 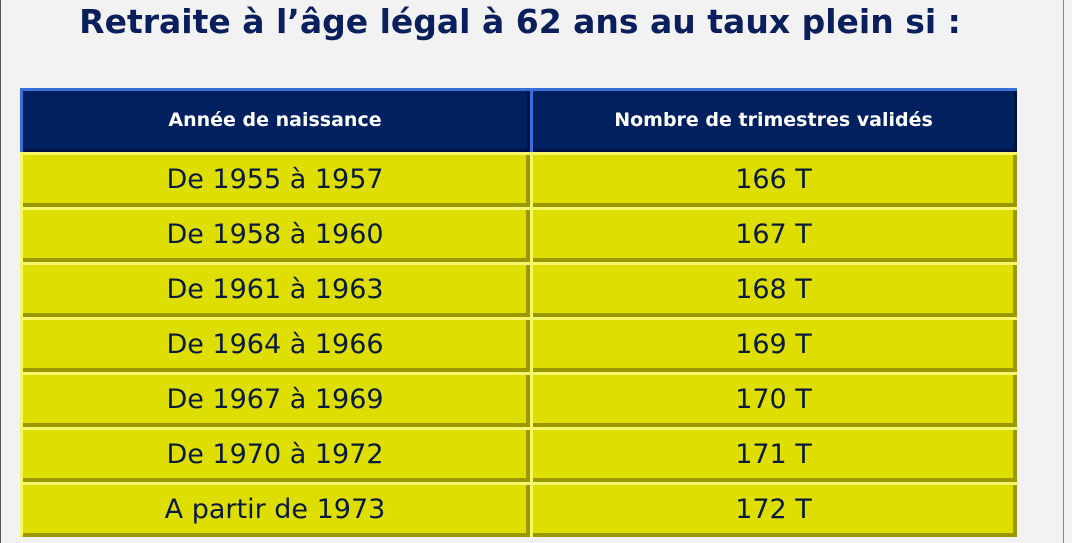 I want to click on table-cell: De 1958 à 1960, so click(x=275, y=234).